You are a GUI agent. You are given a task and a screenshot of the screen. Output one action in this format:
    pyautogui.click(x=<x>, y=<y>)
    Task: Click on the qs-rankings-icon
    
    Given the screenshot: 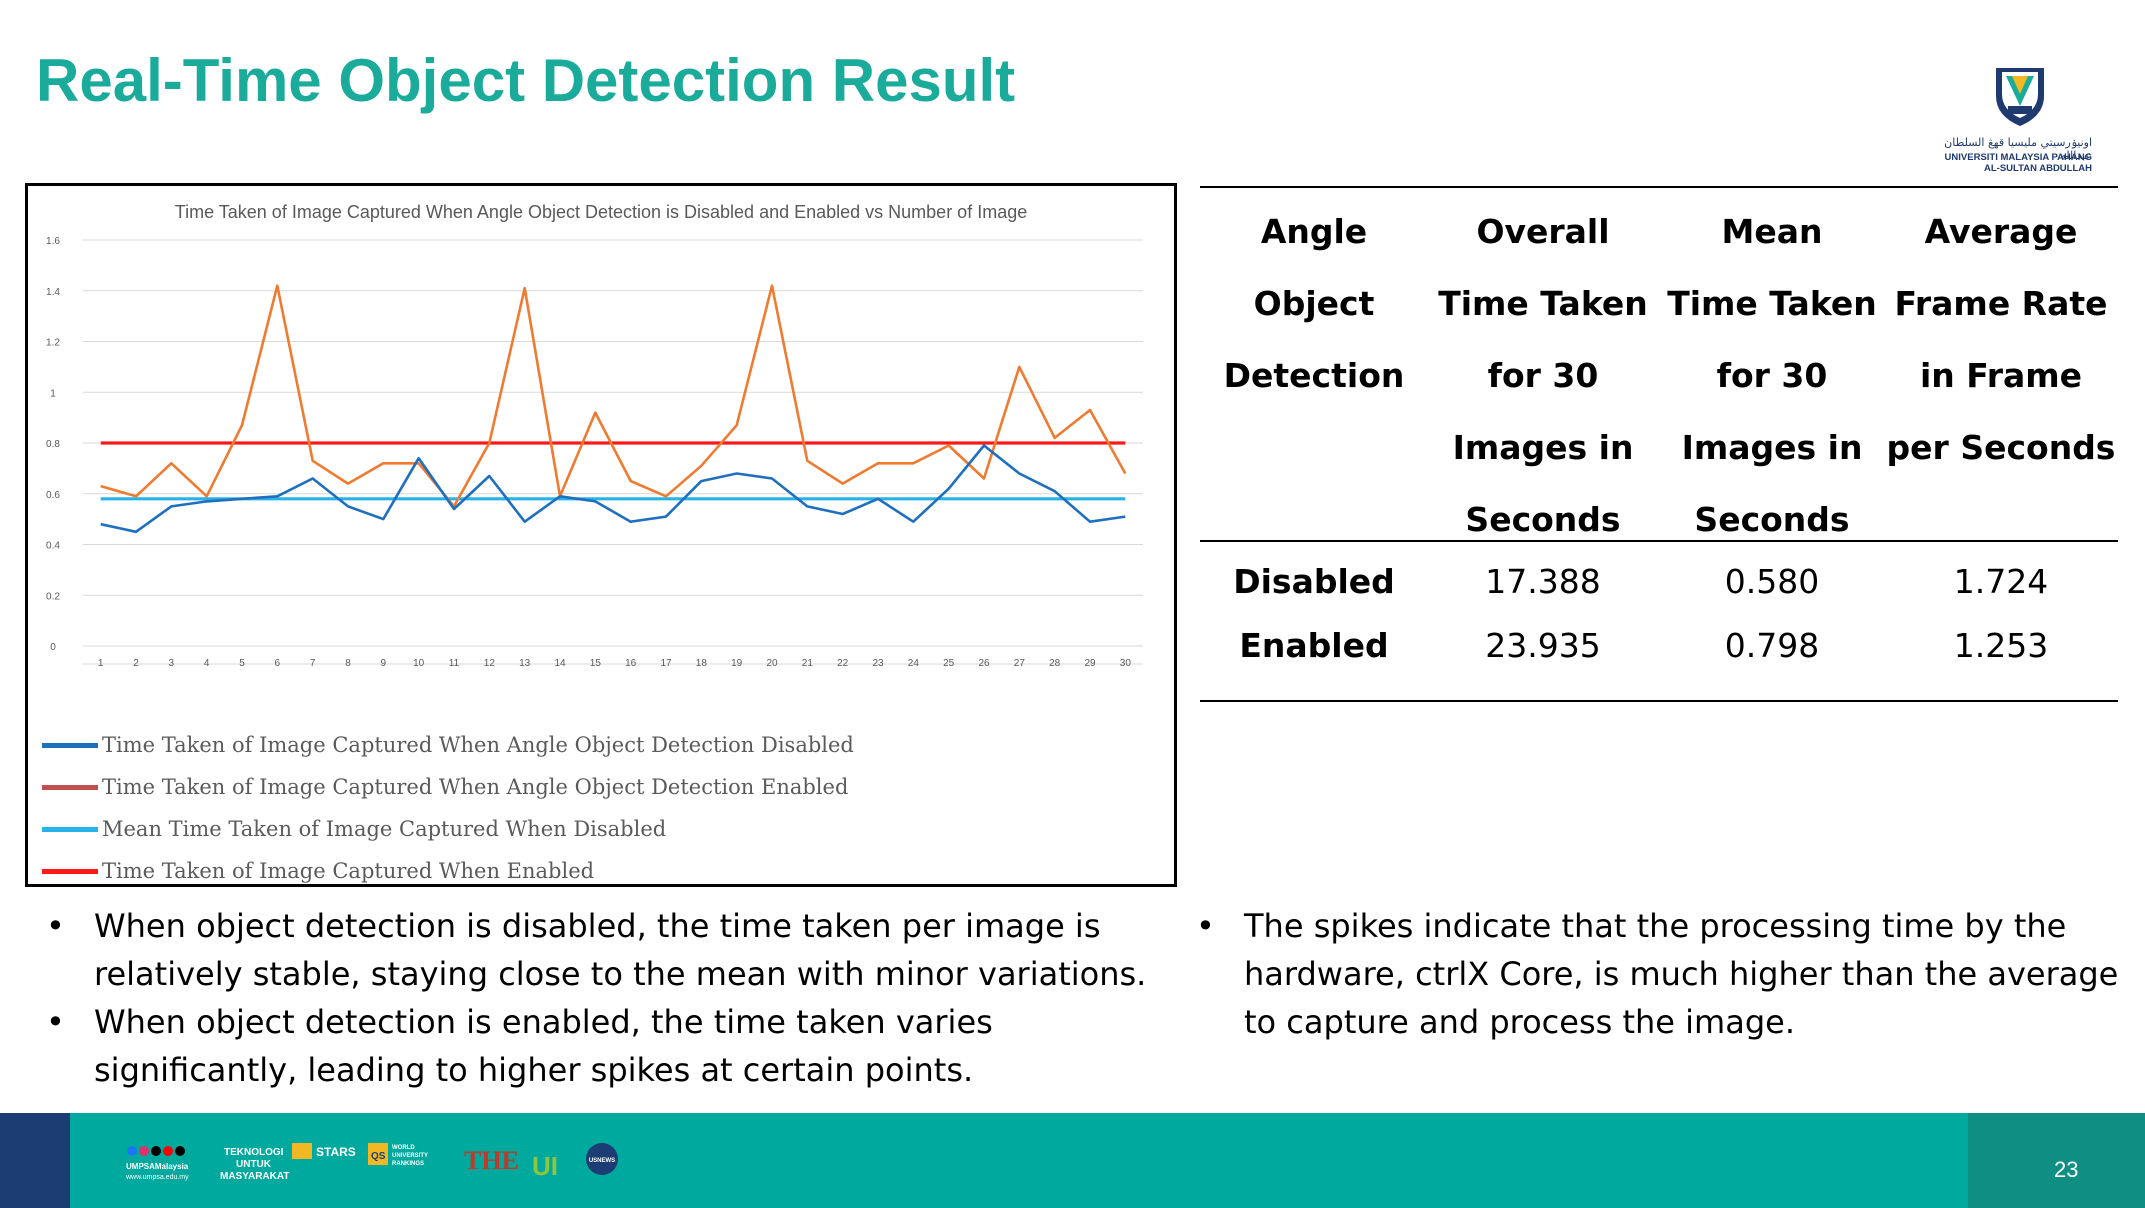 What is the action you would take?
    pyautogui.click(x=378, y=1154)
    